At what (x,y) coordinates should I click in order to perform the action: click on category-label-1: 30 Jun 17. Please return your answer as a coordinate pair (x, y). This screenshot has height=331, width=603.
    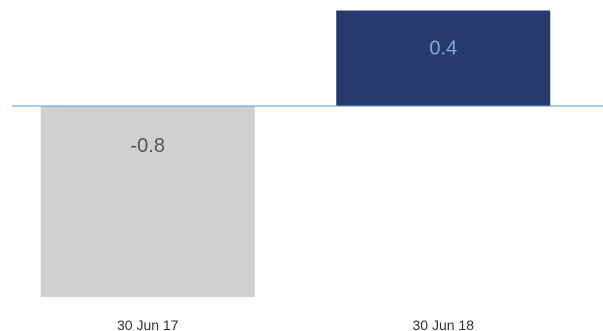
    Looking at the image, I should click on (148, 324).